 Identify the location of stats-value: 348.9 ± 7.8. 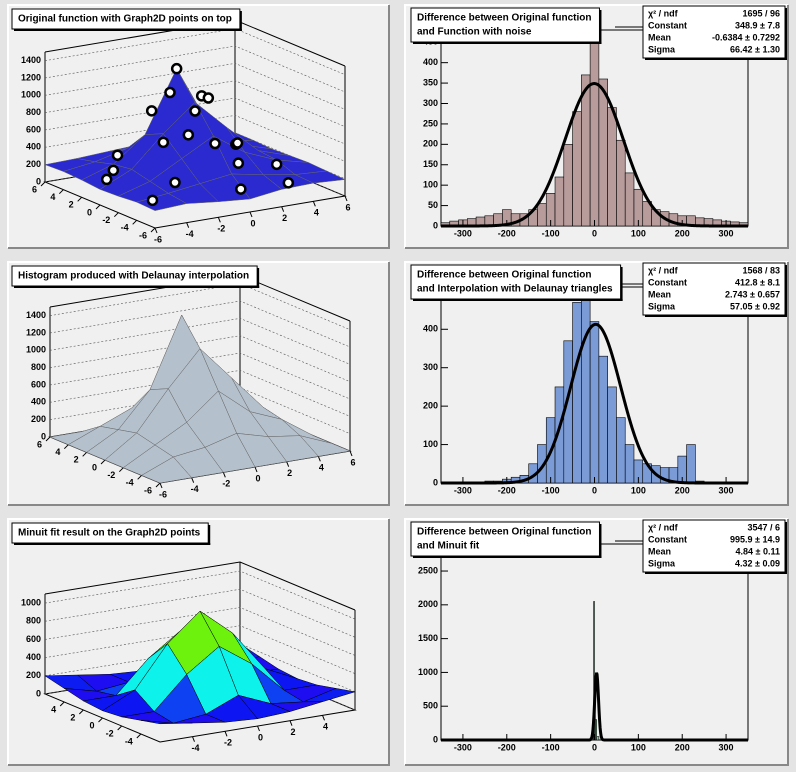
(757, 25).